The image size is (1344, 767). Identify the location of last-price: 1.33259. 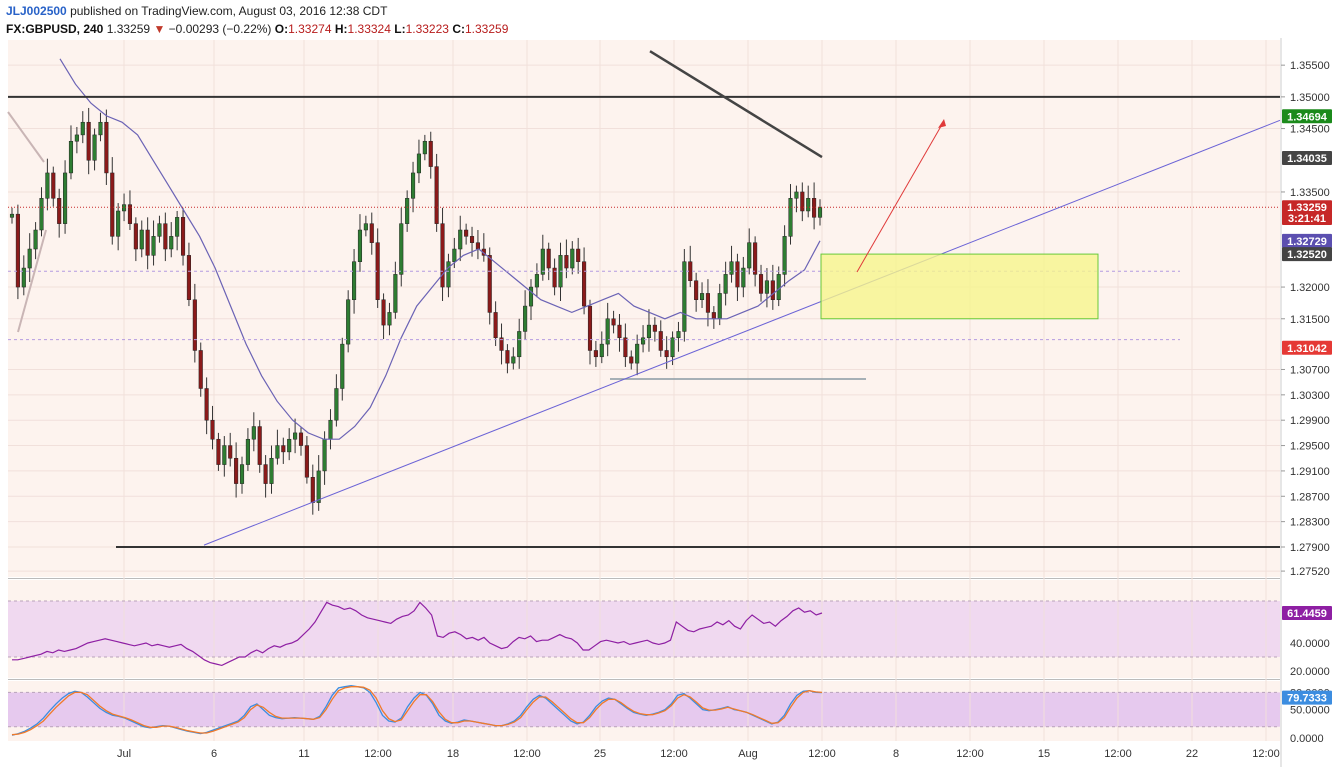
(128, 29).